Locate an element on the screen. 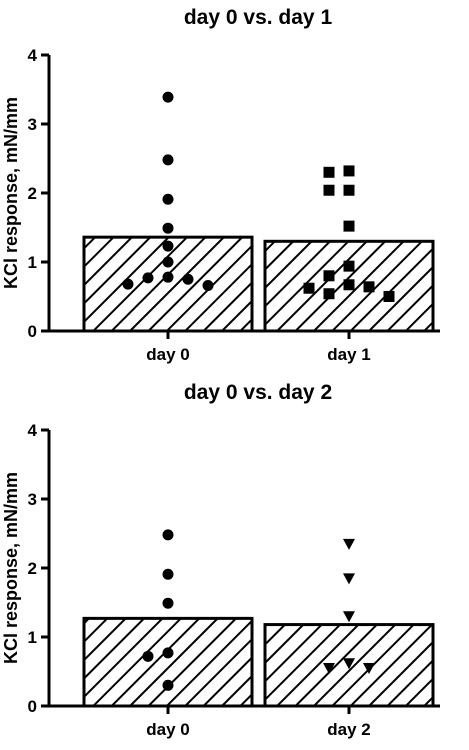  chart-title: day 0 vs. day 2 is located at coordinates (258, 392).